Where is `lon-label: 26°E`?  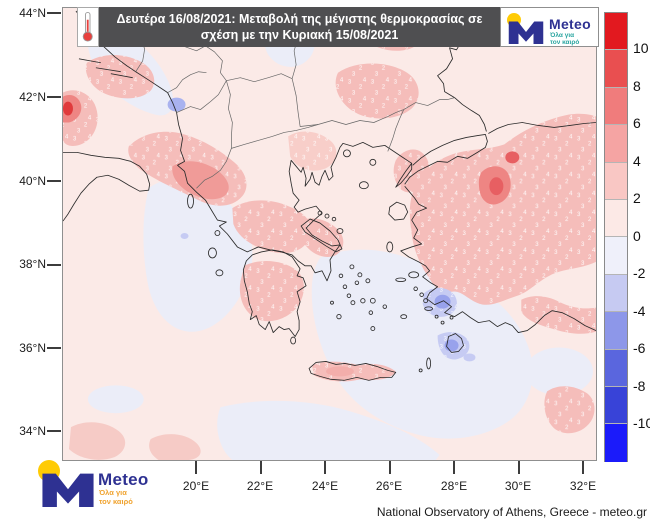 lon-label: 26°E is located at coordinates (389, 486).